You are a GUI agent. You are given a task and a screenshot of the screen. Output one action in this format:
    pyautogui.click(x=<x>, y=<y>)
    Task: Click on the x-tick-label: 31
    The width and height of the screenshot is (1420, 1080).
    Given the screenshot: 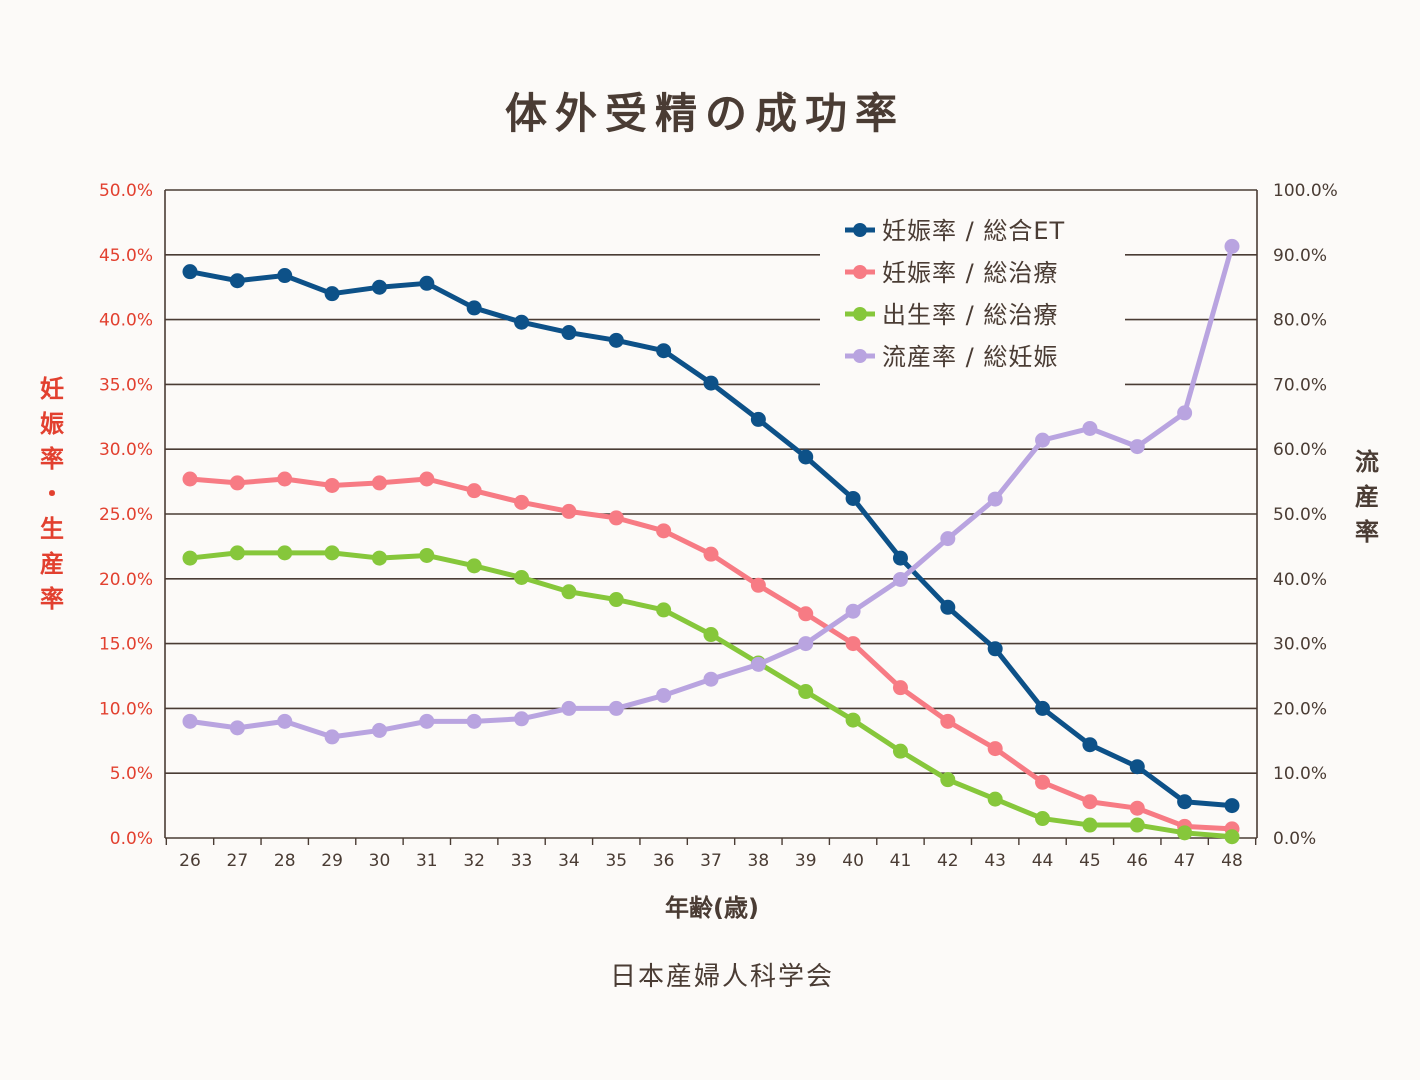 What is the action you would take?
    pyautogui.click(x=427, y=861)
    